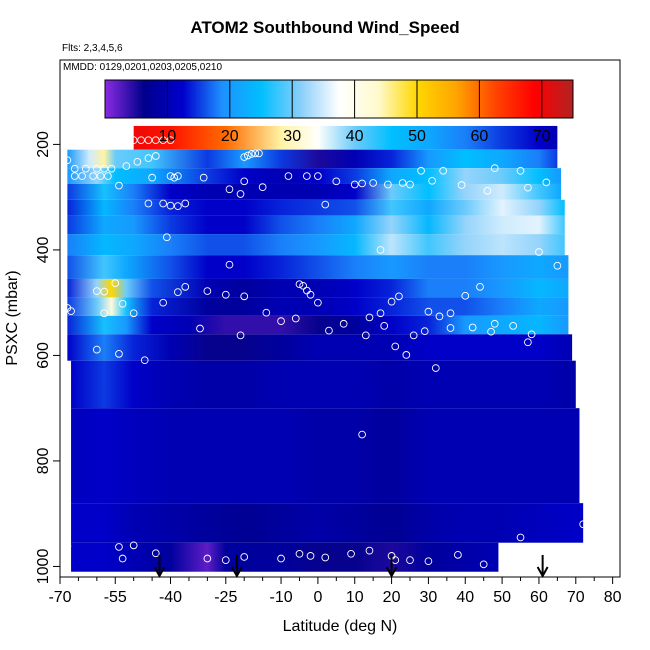 The width and height of the screenshot is (650, 650). I want to click on x-tick-label: 0, so click(317, 597).